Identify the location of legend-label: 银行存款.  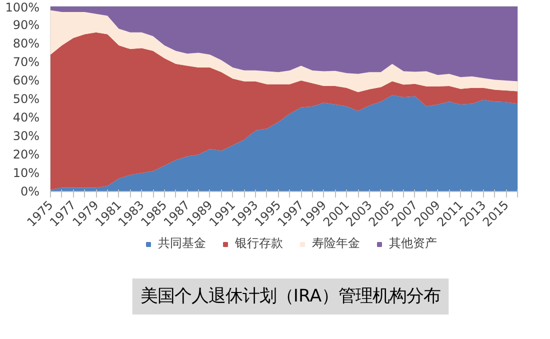
(259, 243).